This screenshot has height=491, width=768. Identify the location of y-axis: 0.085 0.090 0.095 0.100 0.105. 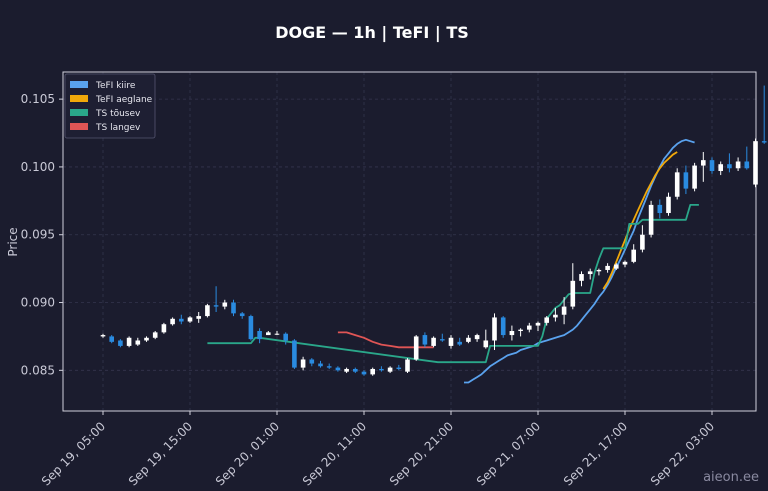
(42, 234).